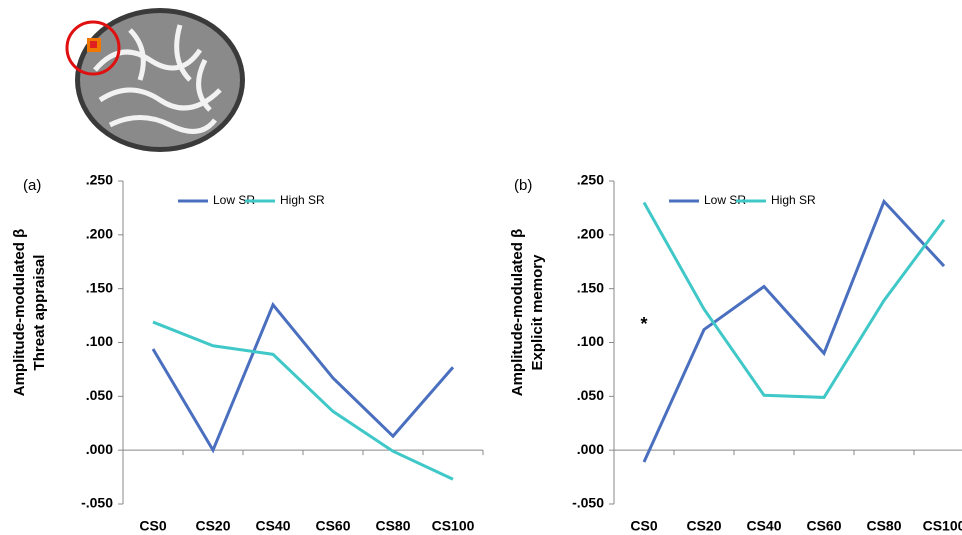 The width and height of the screenshot is (962, 535). I want to click on sulci, so click(157, 79).